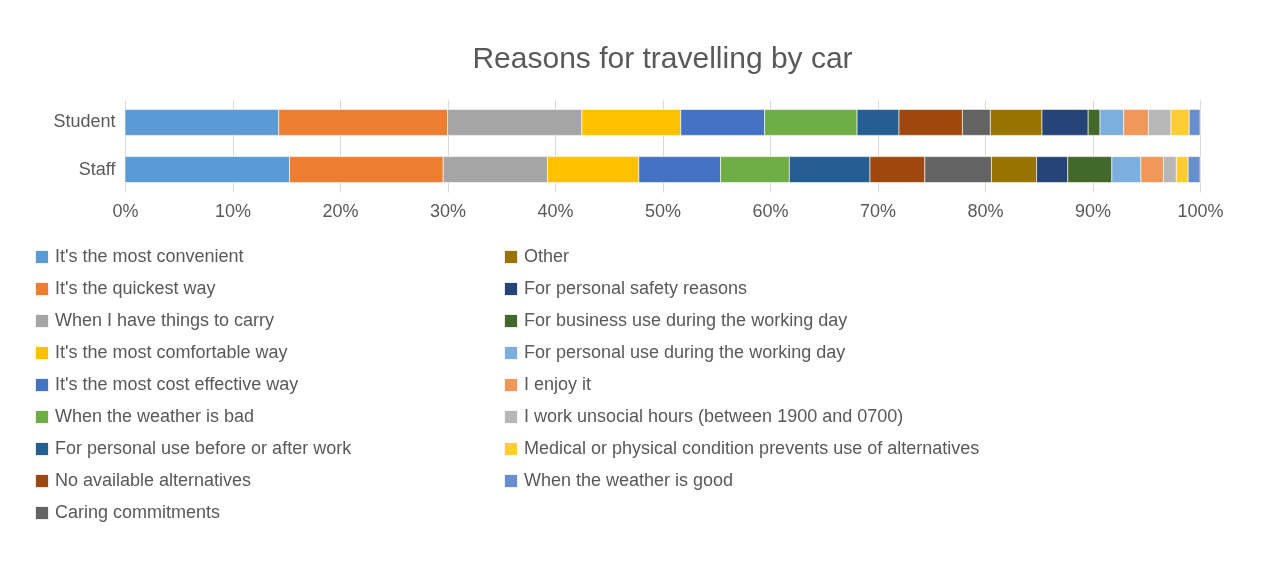  What do you see at coordinates (233, 210) in the screenshot?
I see `x-tick-label: 10%` at bounding box center [233, 210].